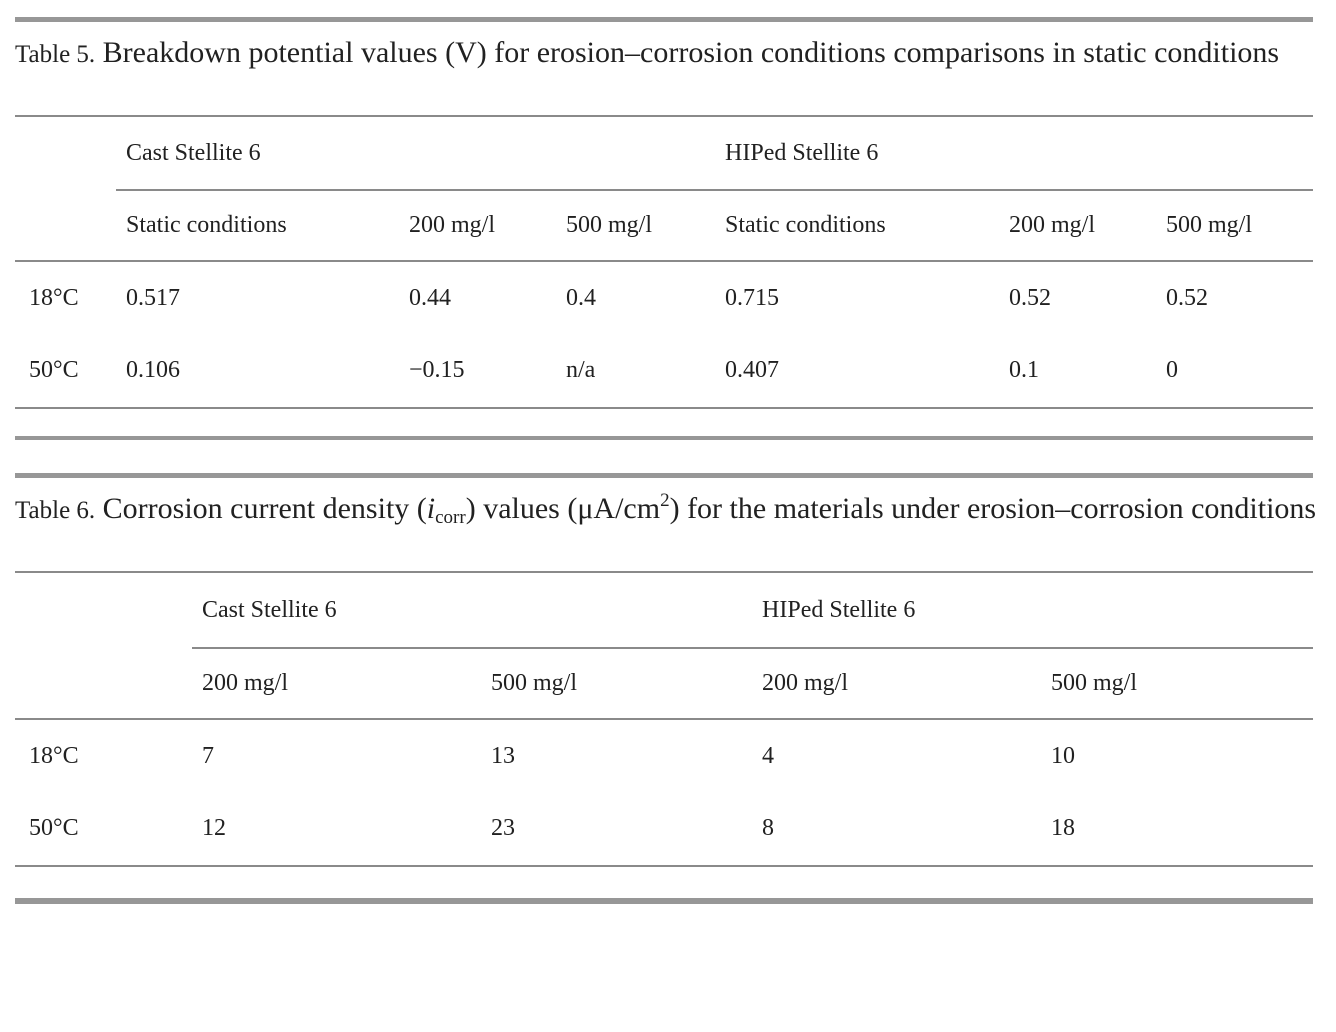 The width and height of the screenshot is (1336, 1032). I want to click on data-cell: 4, so click(768, 755).